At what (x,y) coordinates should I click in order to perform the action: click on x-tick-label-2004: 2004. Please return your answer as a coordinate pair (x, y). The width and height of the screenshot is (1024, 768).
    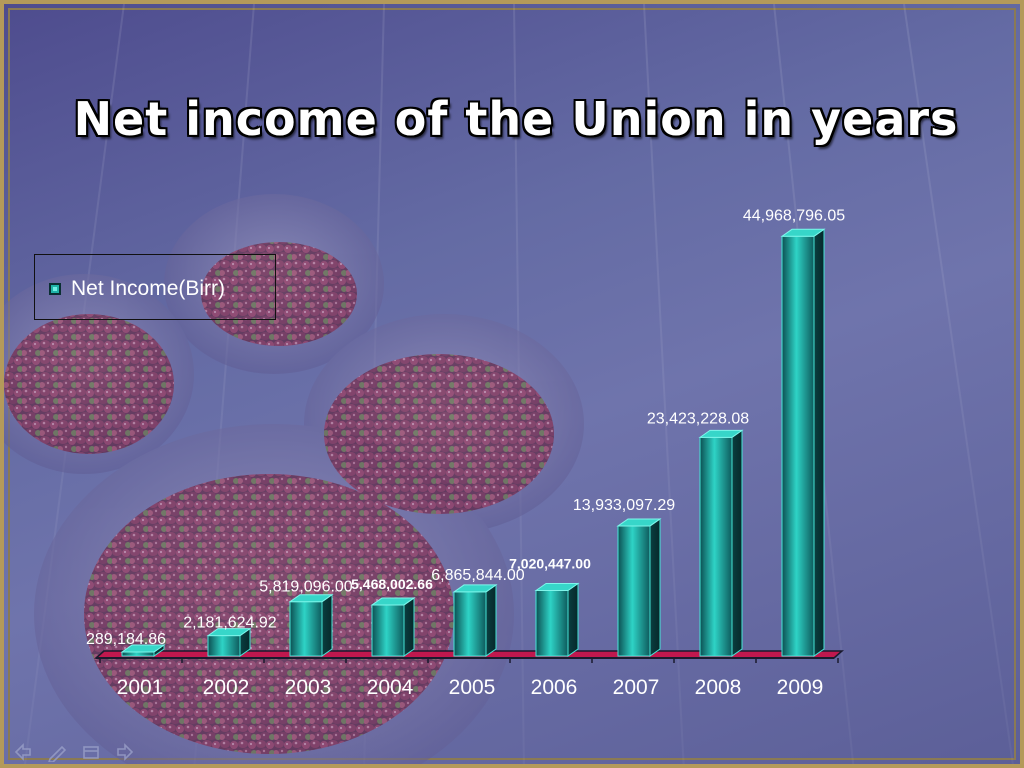
    Looking at the image, I should click on (390, 687).